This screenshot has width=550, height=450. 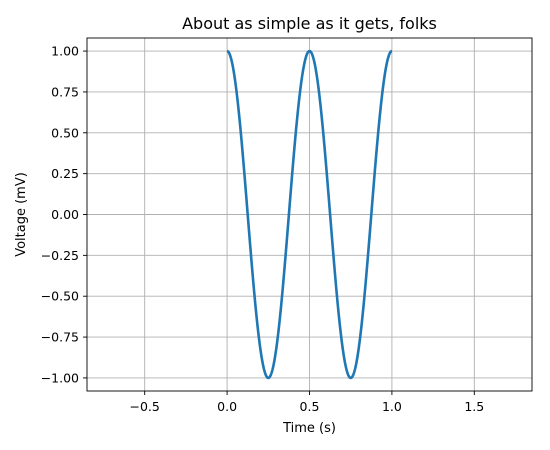 What do you see at coordinates (309, 428) in the screenshot?
I see `x-axis-label: Time (s)` at bounding box center [309, 428].